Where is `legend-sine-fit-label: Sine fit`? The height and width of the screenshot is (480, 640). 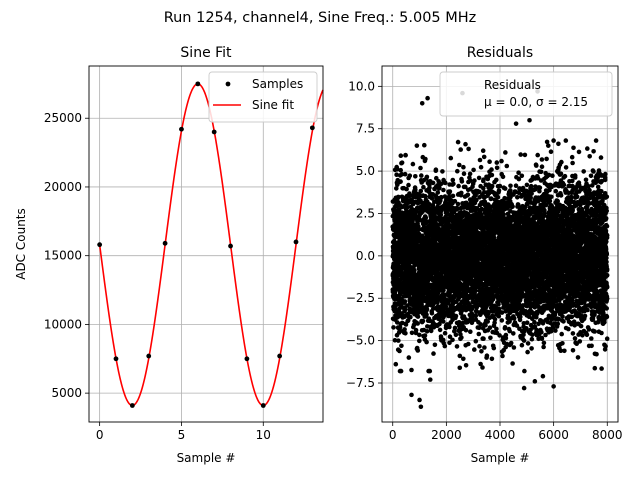
legend-sine-fit-label: Sine fit is located at coordinates (273, 105).